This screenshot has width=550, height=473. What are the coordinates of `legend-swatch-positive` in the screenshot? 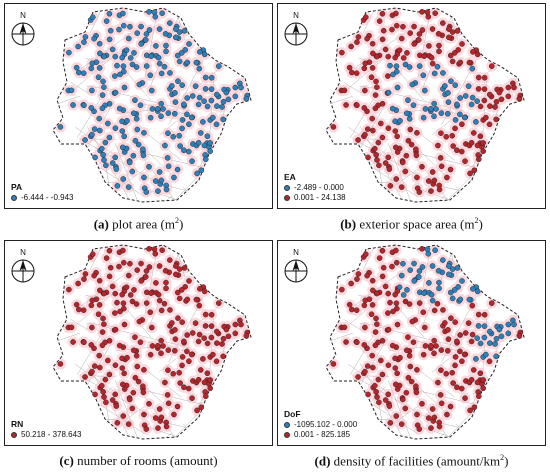 It's located at (14, 435).